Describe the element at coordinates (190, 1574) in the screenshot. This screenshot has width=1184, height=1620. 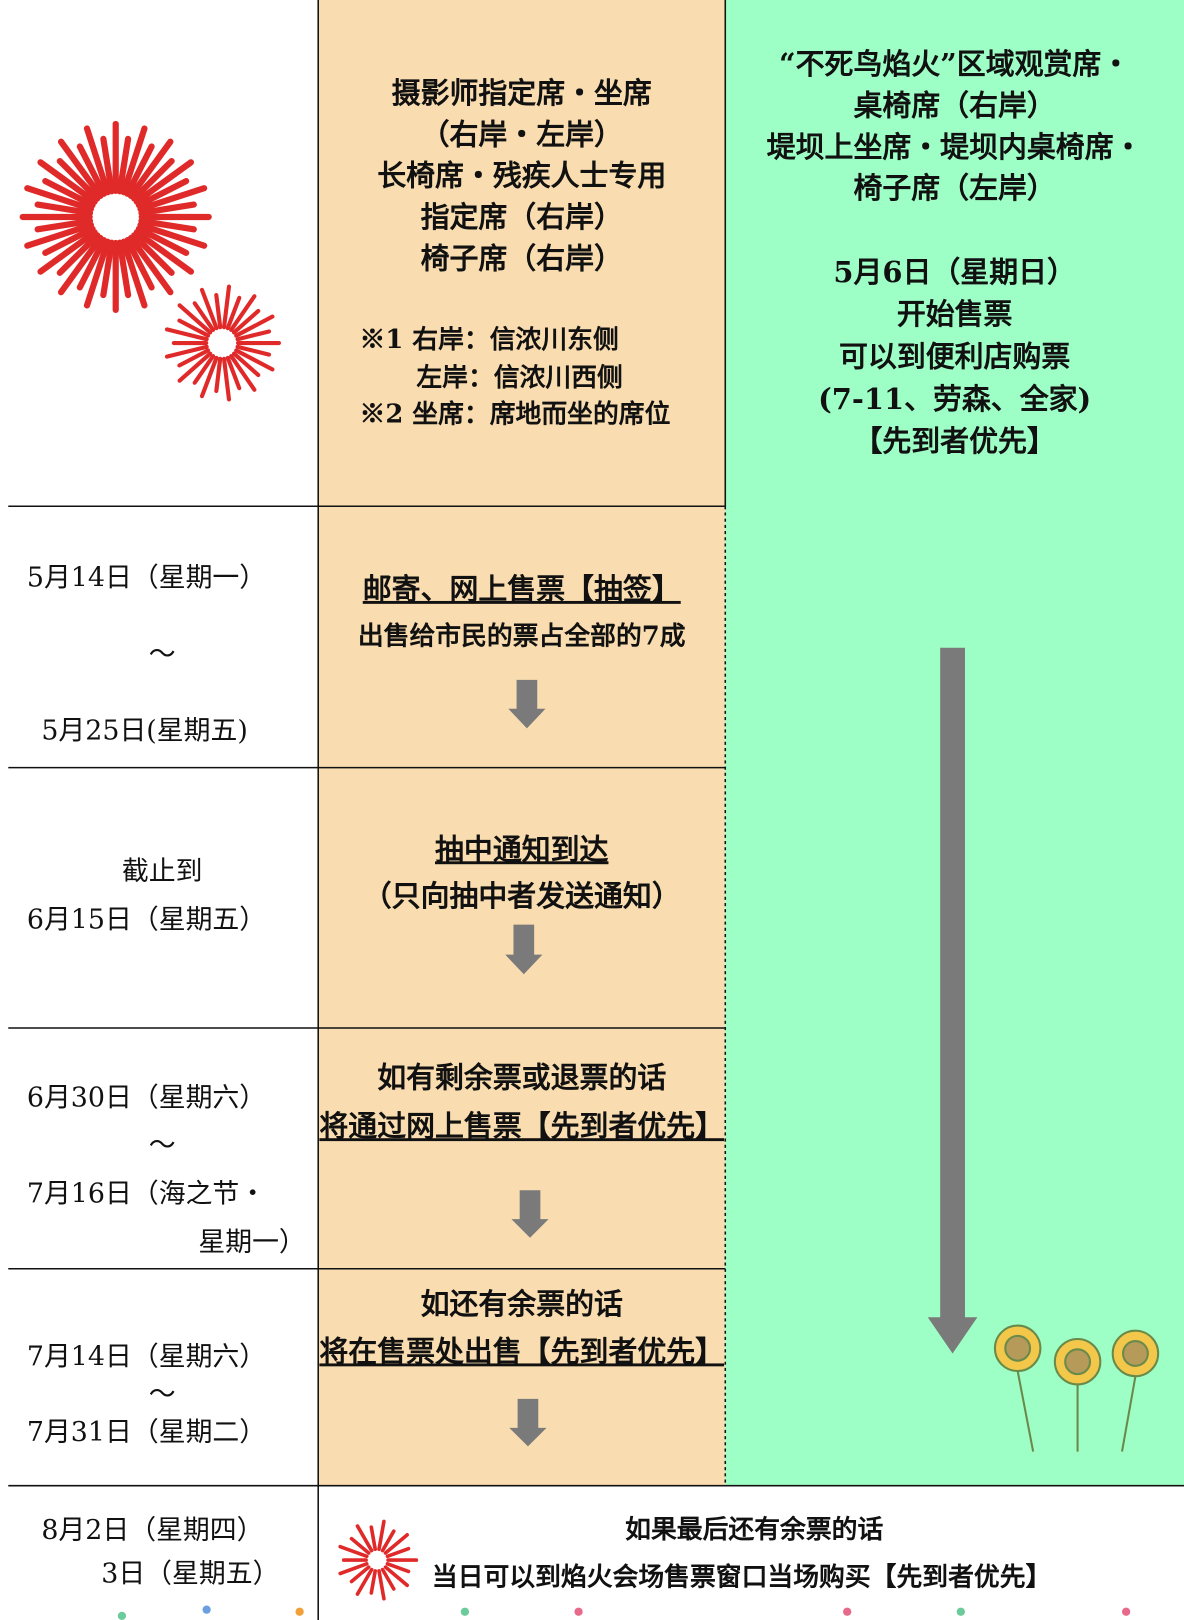
I see `date: 3日（星期五）` at that location.